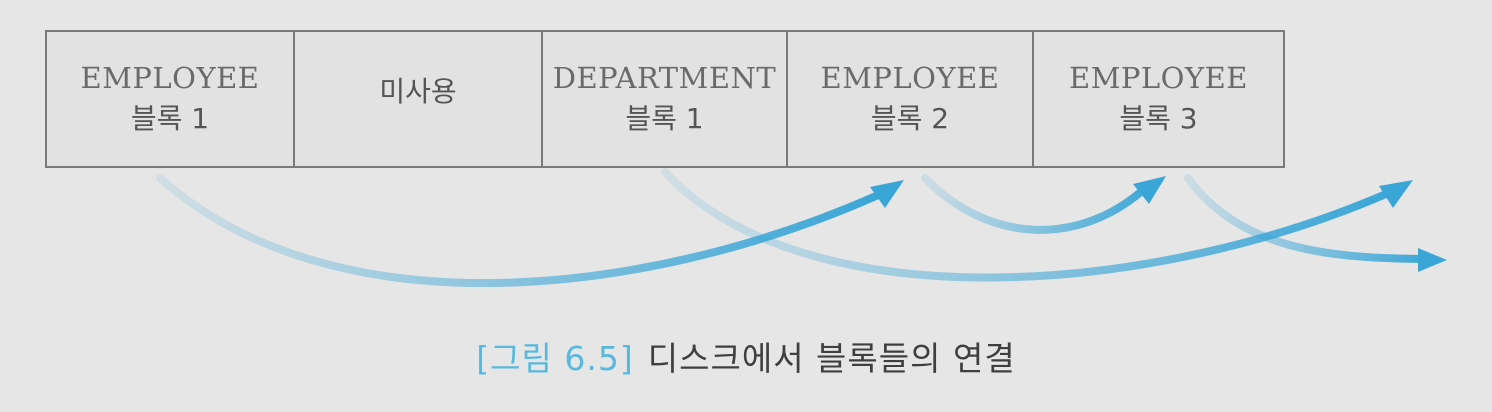 The width and height of the screenshot is (1492, 412). I want to click on figure-number: [그림 6.5], so click(555, 358).